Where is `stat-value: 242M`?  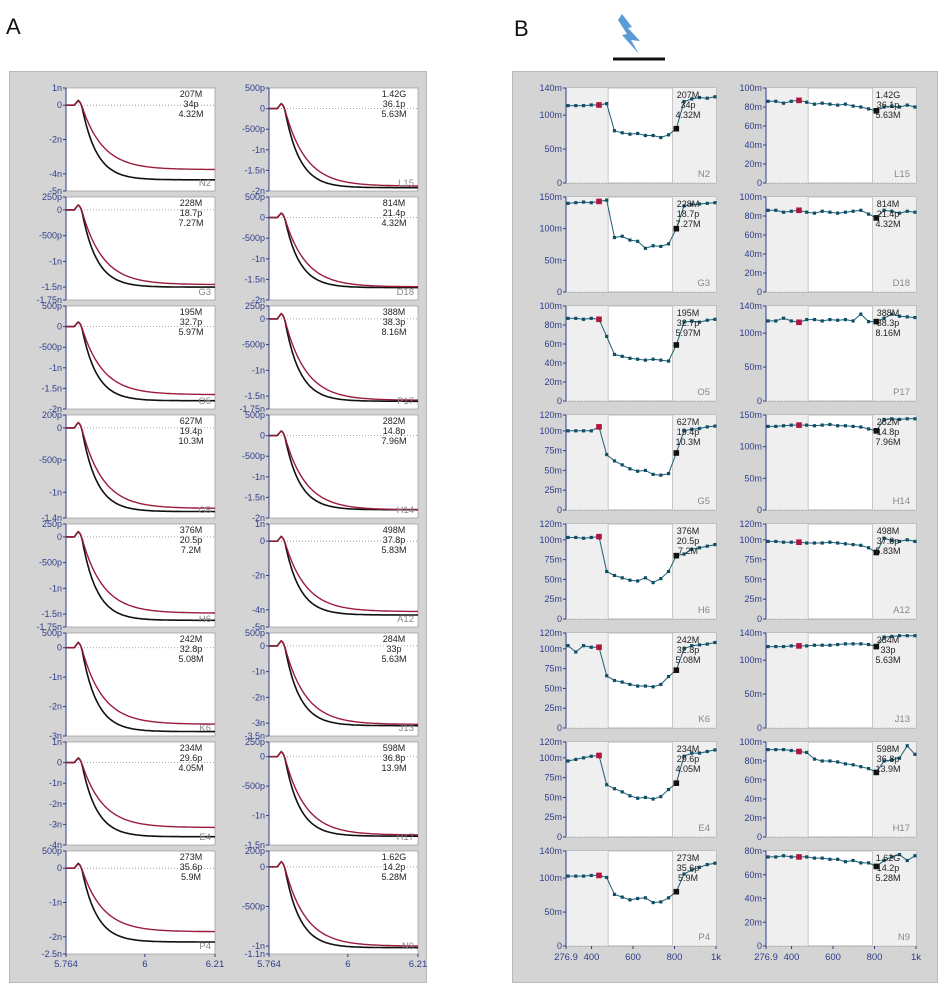 stat-value: 242M is located at coordinates (688, 640).